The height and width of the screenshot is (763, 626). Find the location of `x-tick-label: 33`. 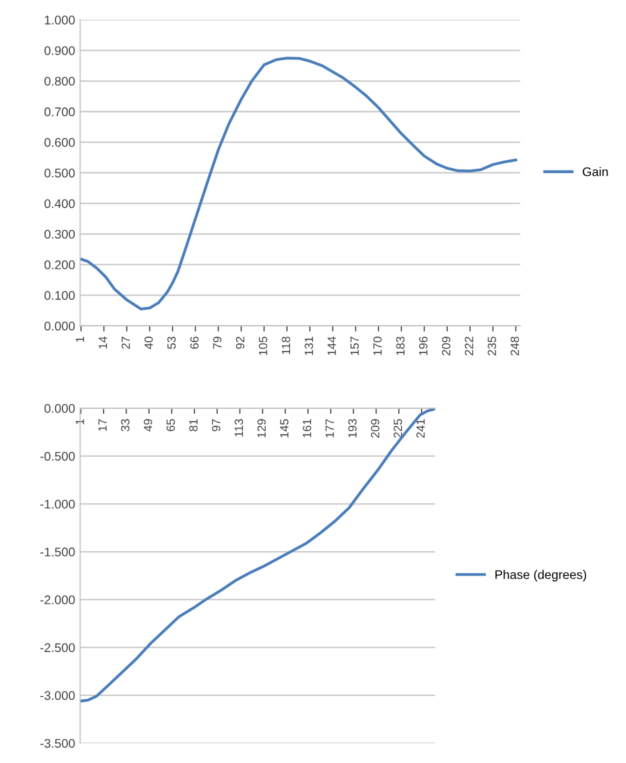

x-tick-label: 33 is located at coordinates (125, 425).